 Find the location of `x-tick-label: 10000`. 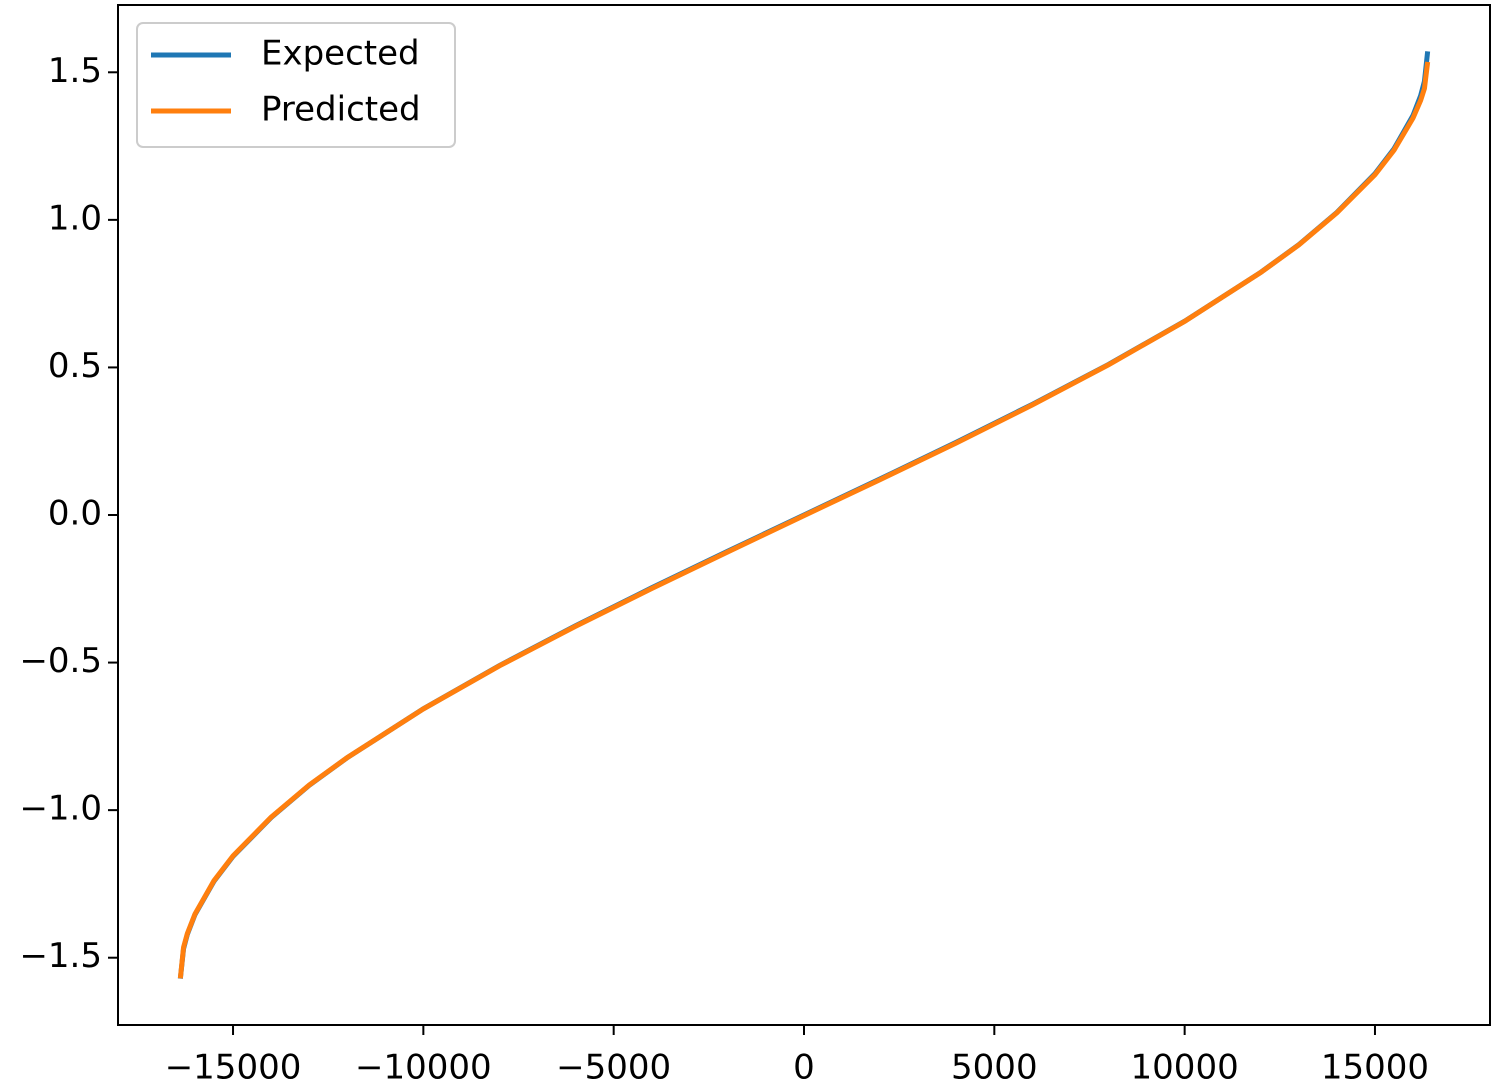

x-tick-label: 10000 is located at coordinates (1185, 1066).